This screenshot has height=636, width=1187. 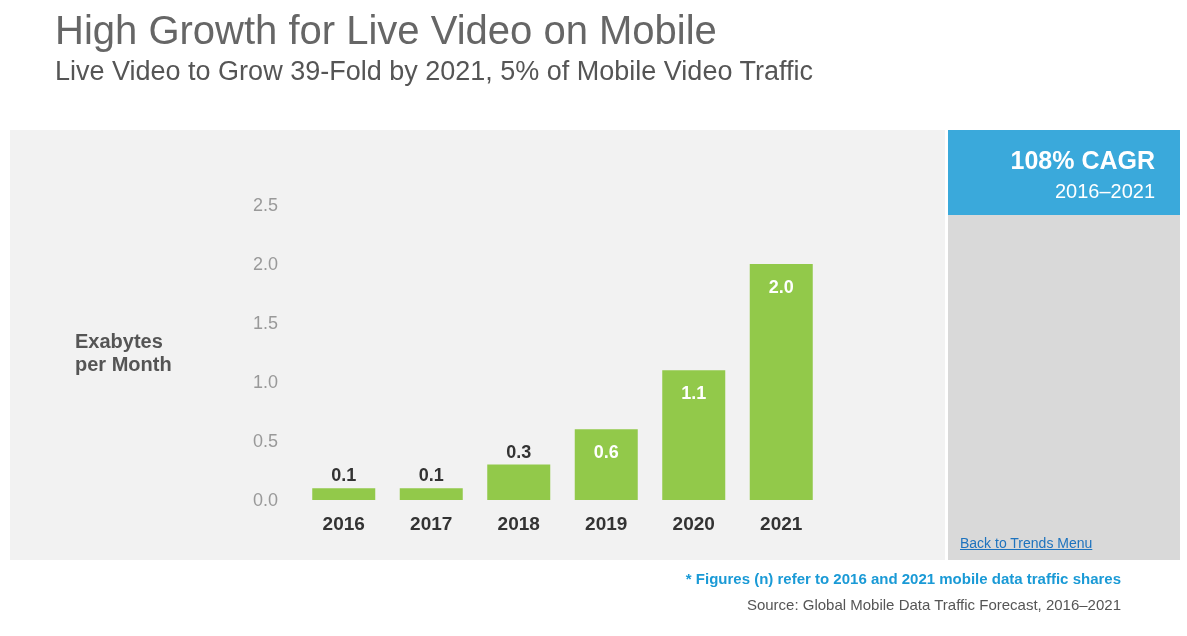 What do you see at coordinates (1104, 191) in the screenshot?
I see `text: 2016–2021` at bounding box center [1104, 191].